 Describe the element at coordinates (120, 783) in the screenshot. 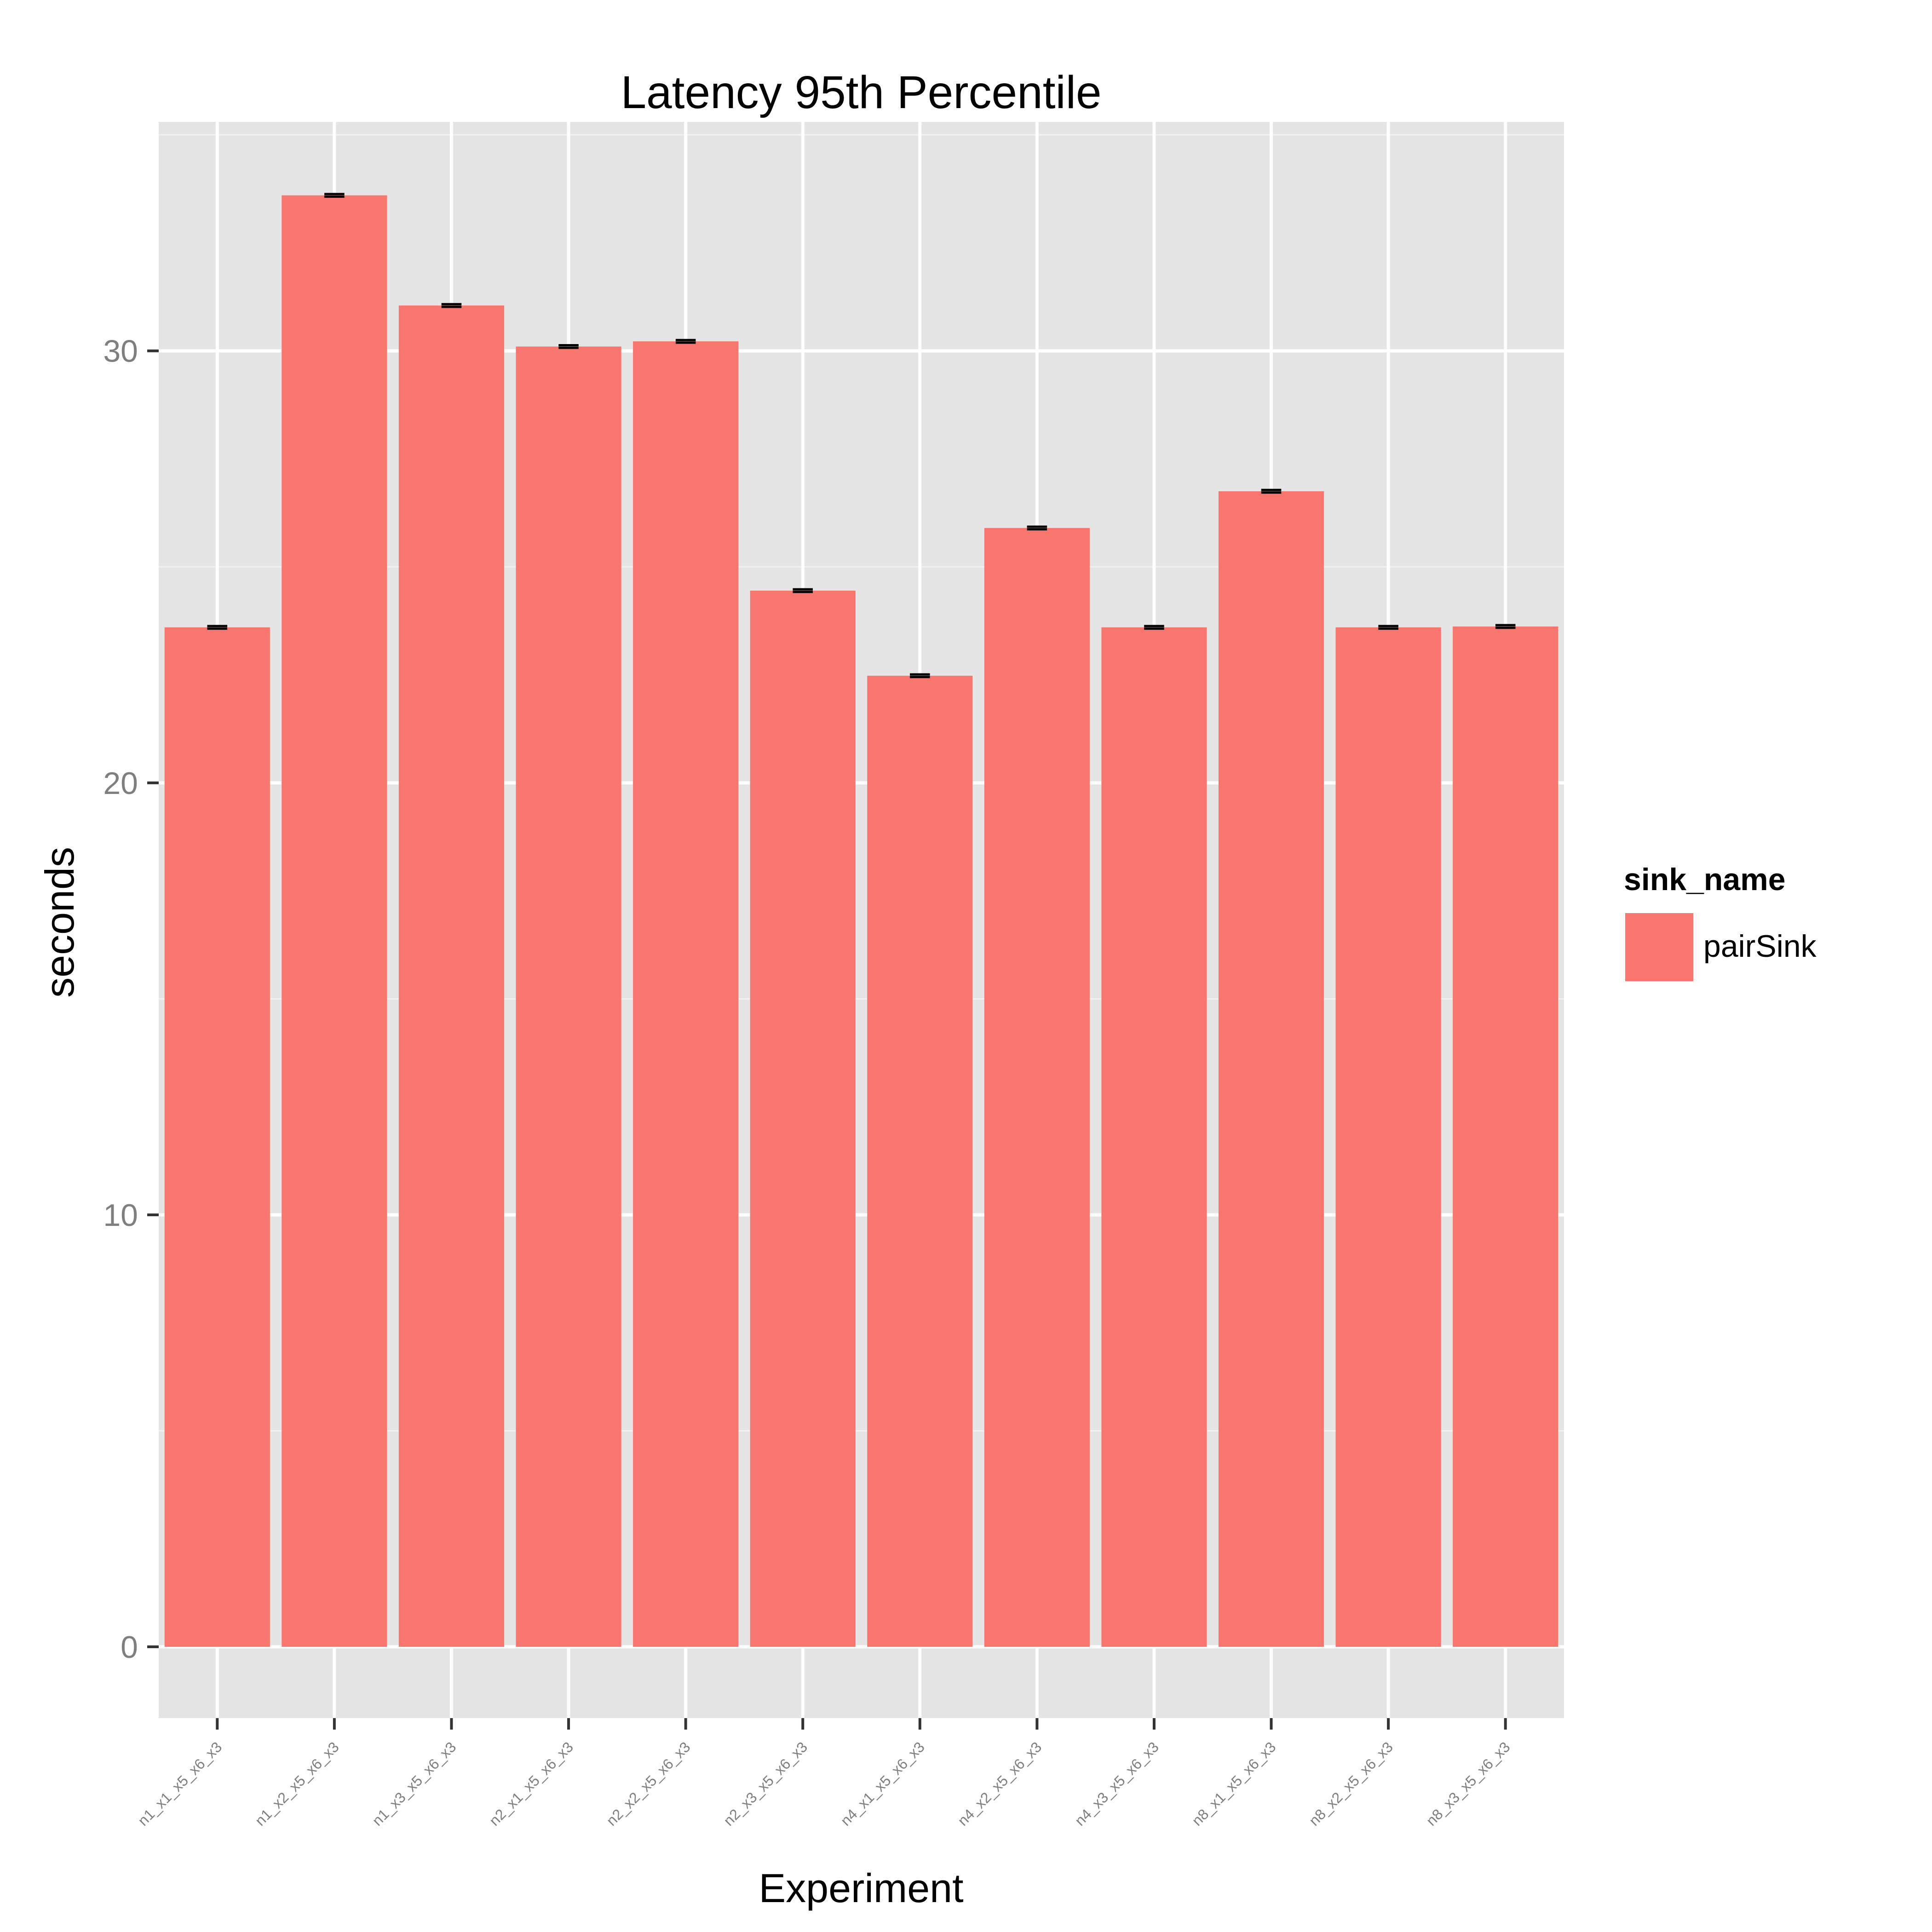

I see `y-tick-label: 20` at that location.